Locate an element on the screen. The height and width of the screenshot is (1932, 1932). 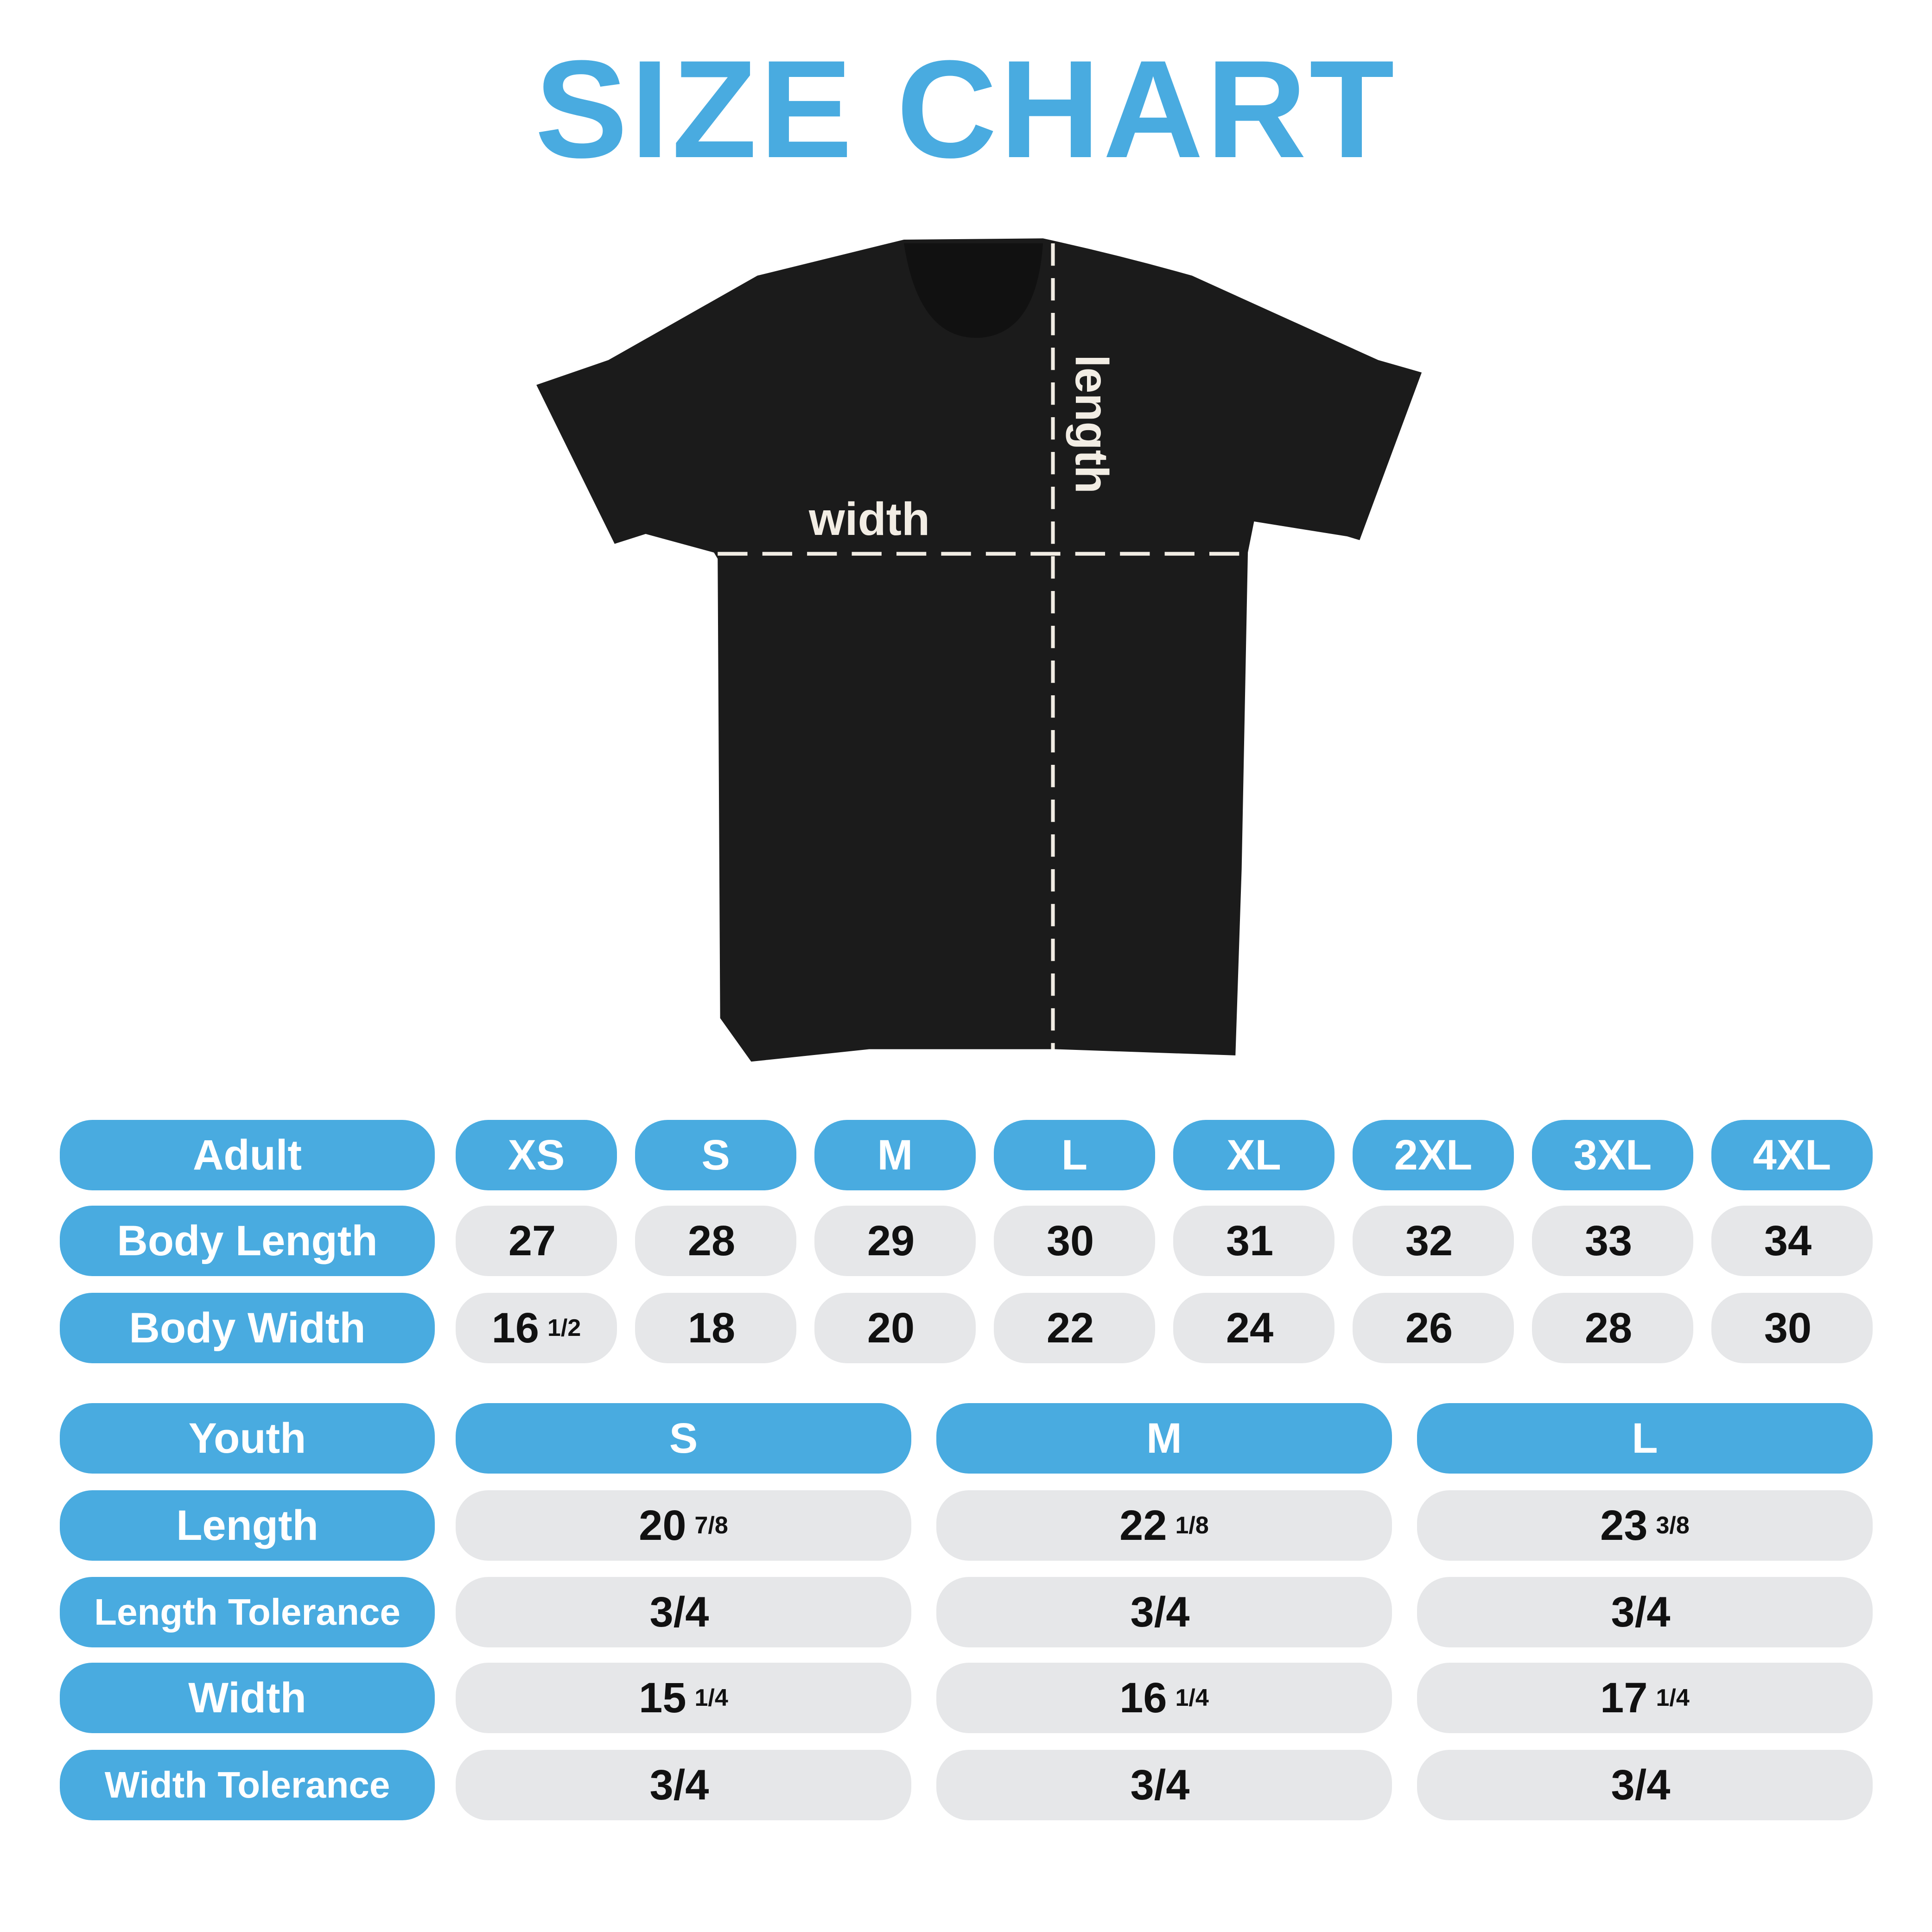
cell-text: Youth is located at coordinates (247, 1438).